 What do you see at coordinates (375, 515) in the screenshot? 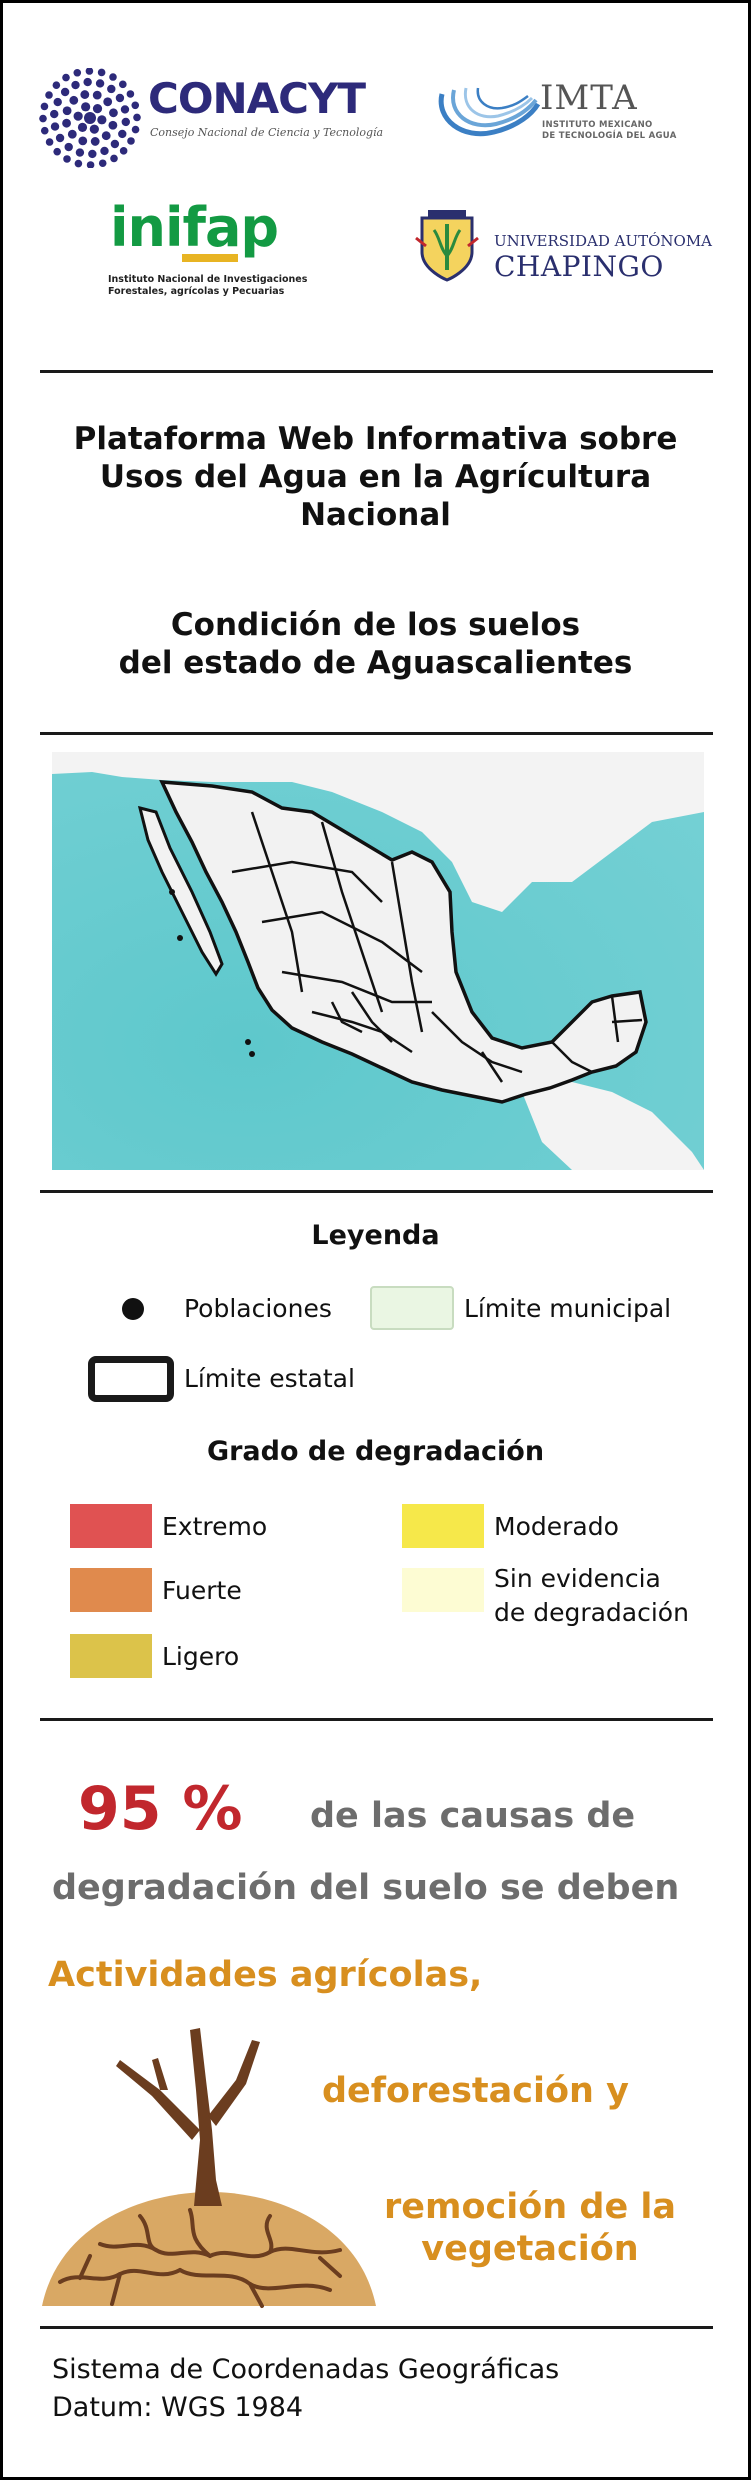
I see `title-line-3: Nacional` at bounding box center [375, 515].